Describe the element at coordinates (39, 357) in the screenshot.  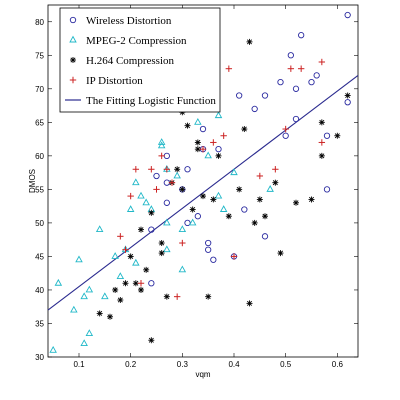
I see `y-tick-label: 30` at that location.